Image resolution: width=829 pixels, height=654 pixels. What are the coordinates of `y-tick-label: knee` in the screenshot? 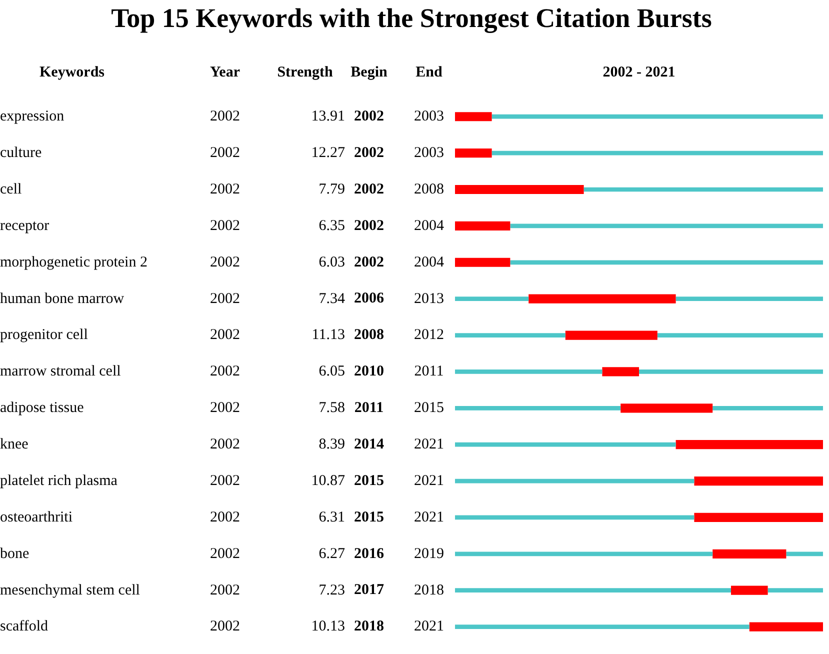 It's located at (14, 444).